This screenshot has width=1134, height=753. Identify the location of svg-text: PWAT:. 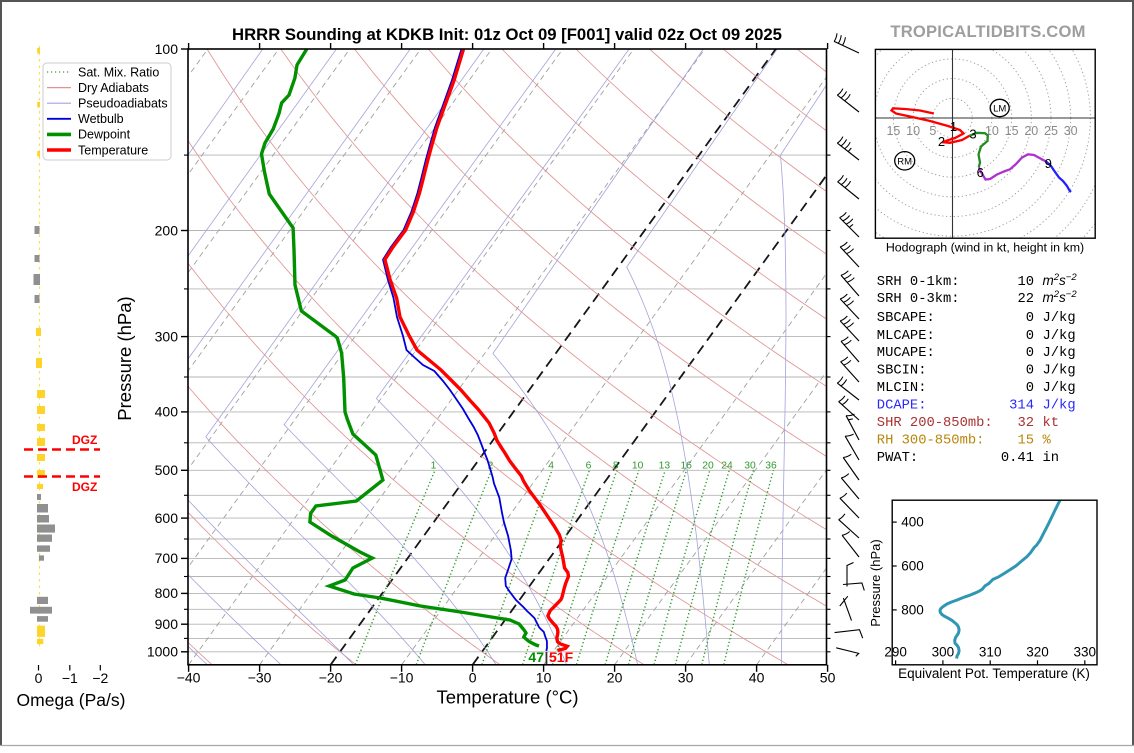
(897, 458).